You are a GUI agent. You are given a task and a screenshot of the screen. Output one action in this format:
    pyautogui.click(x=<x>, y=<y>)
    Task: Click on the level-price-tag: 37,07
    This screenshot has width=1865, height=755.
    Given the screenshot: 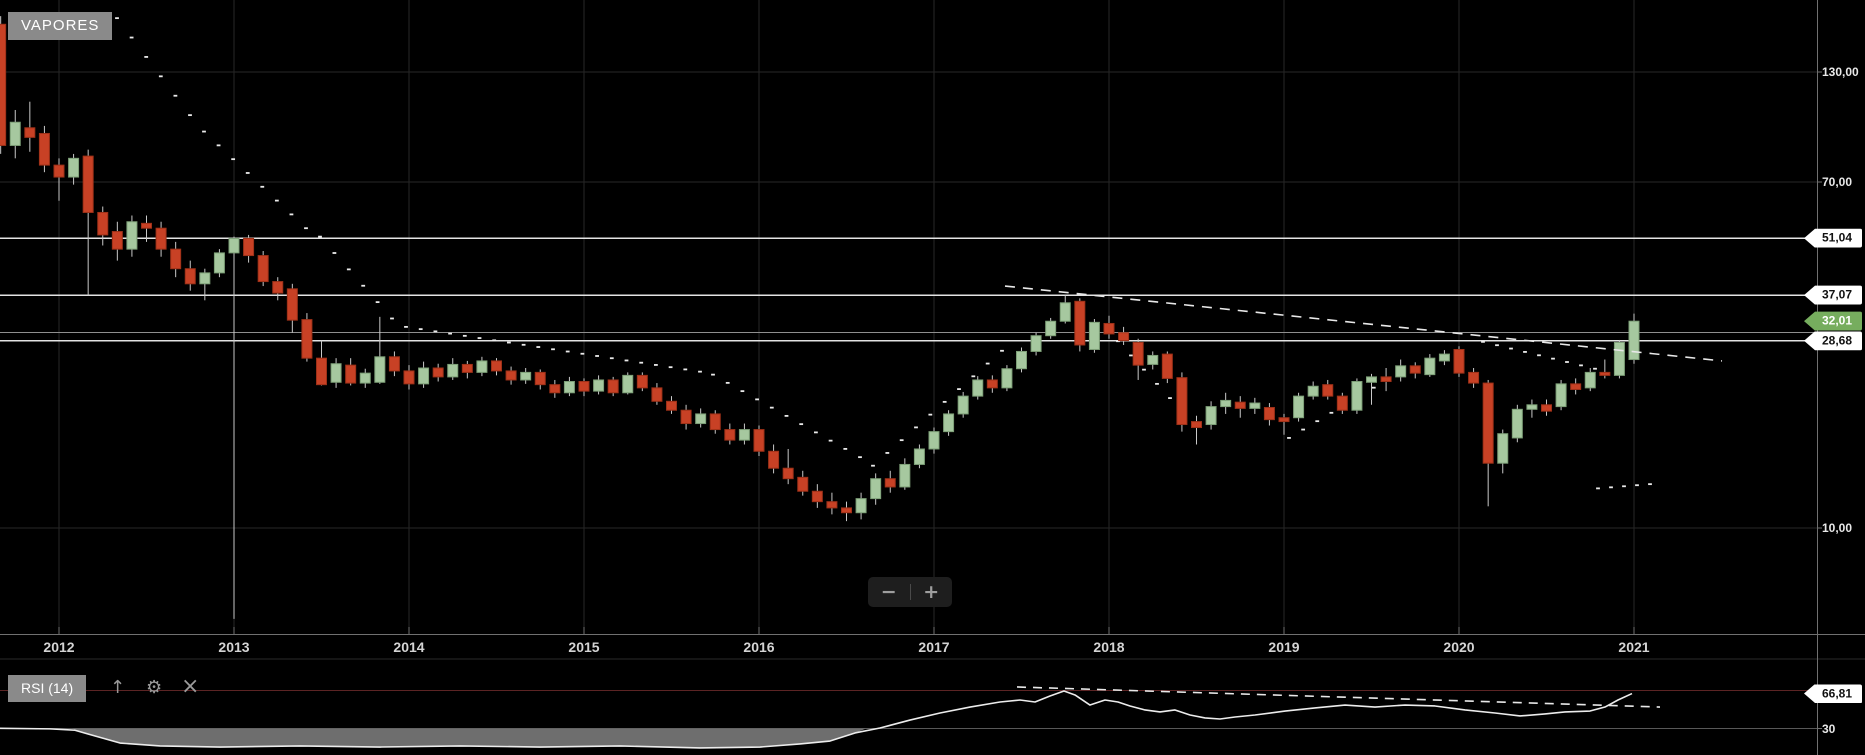 What is the action you would take?
    pyautogui.click(x=1833, y=295)
    